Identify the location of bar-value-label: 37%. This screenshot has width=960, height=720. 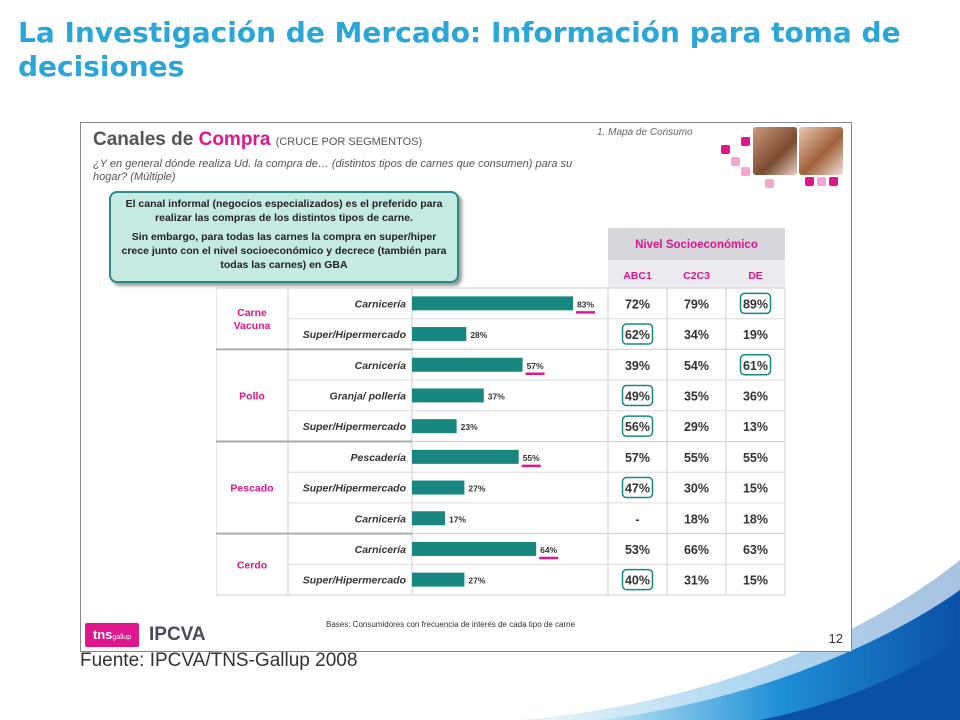
(496, 396).